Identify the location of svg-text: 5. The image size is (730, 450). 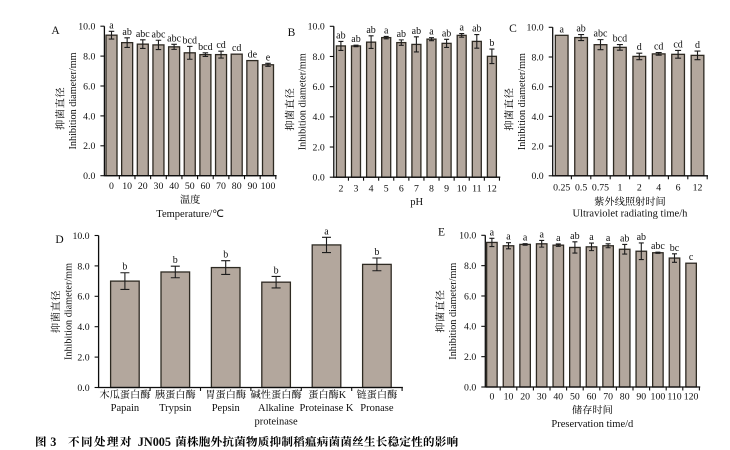
(386, 189).